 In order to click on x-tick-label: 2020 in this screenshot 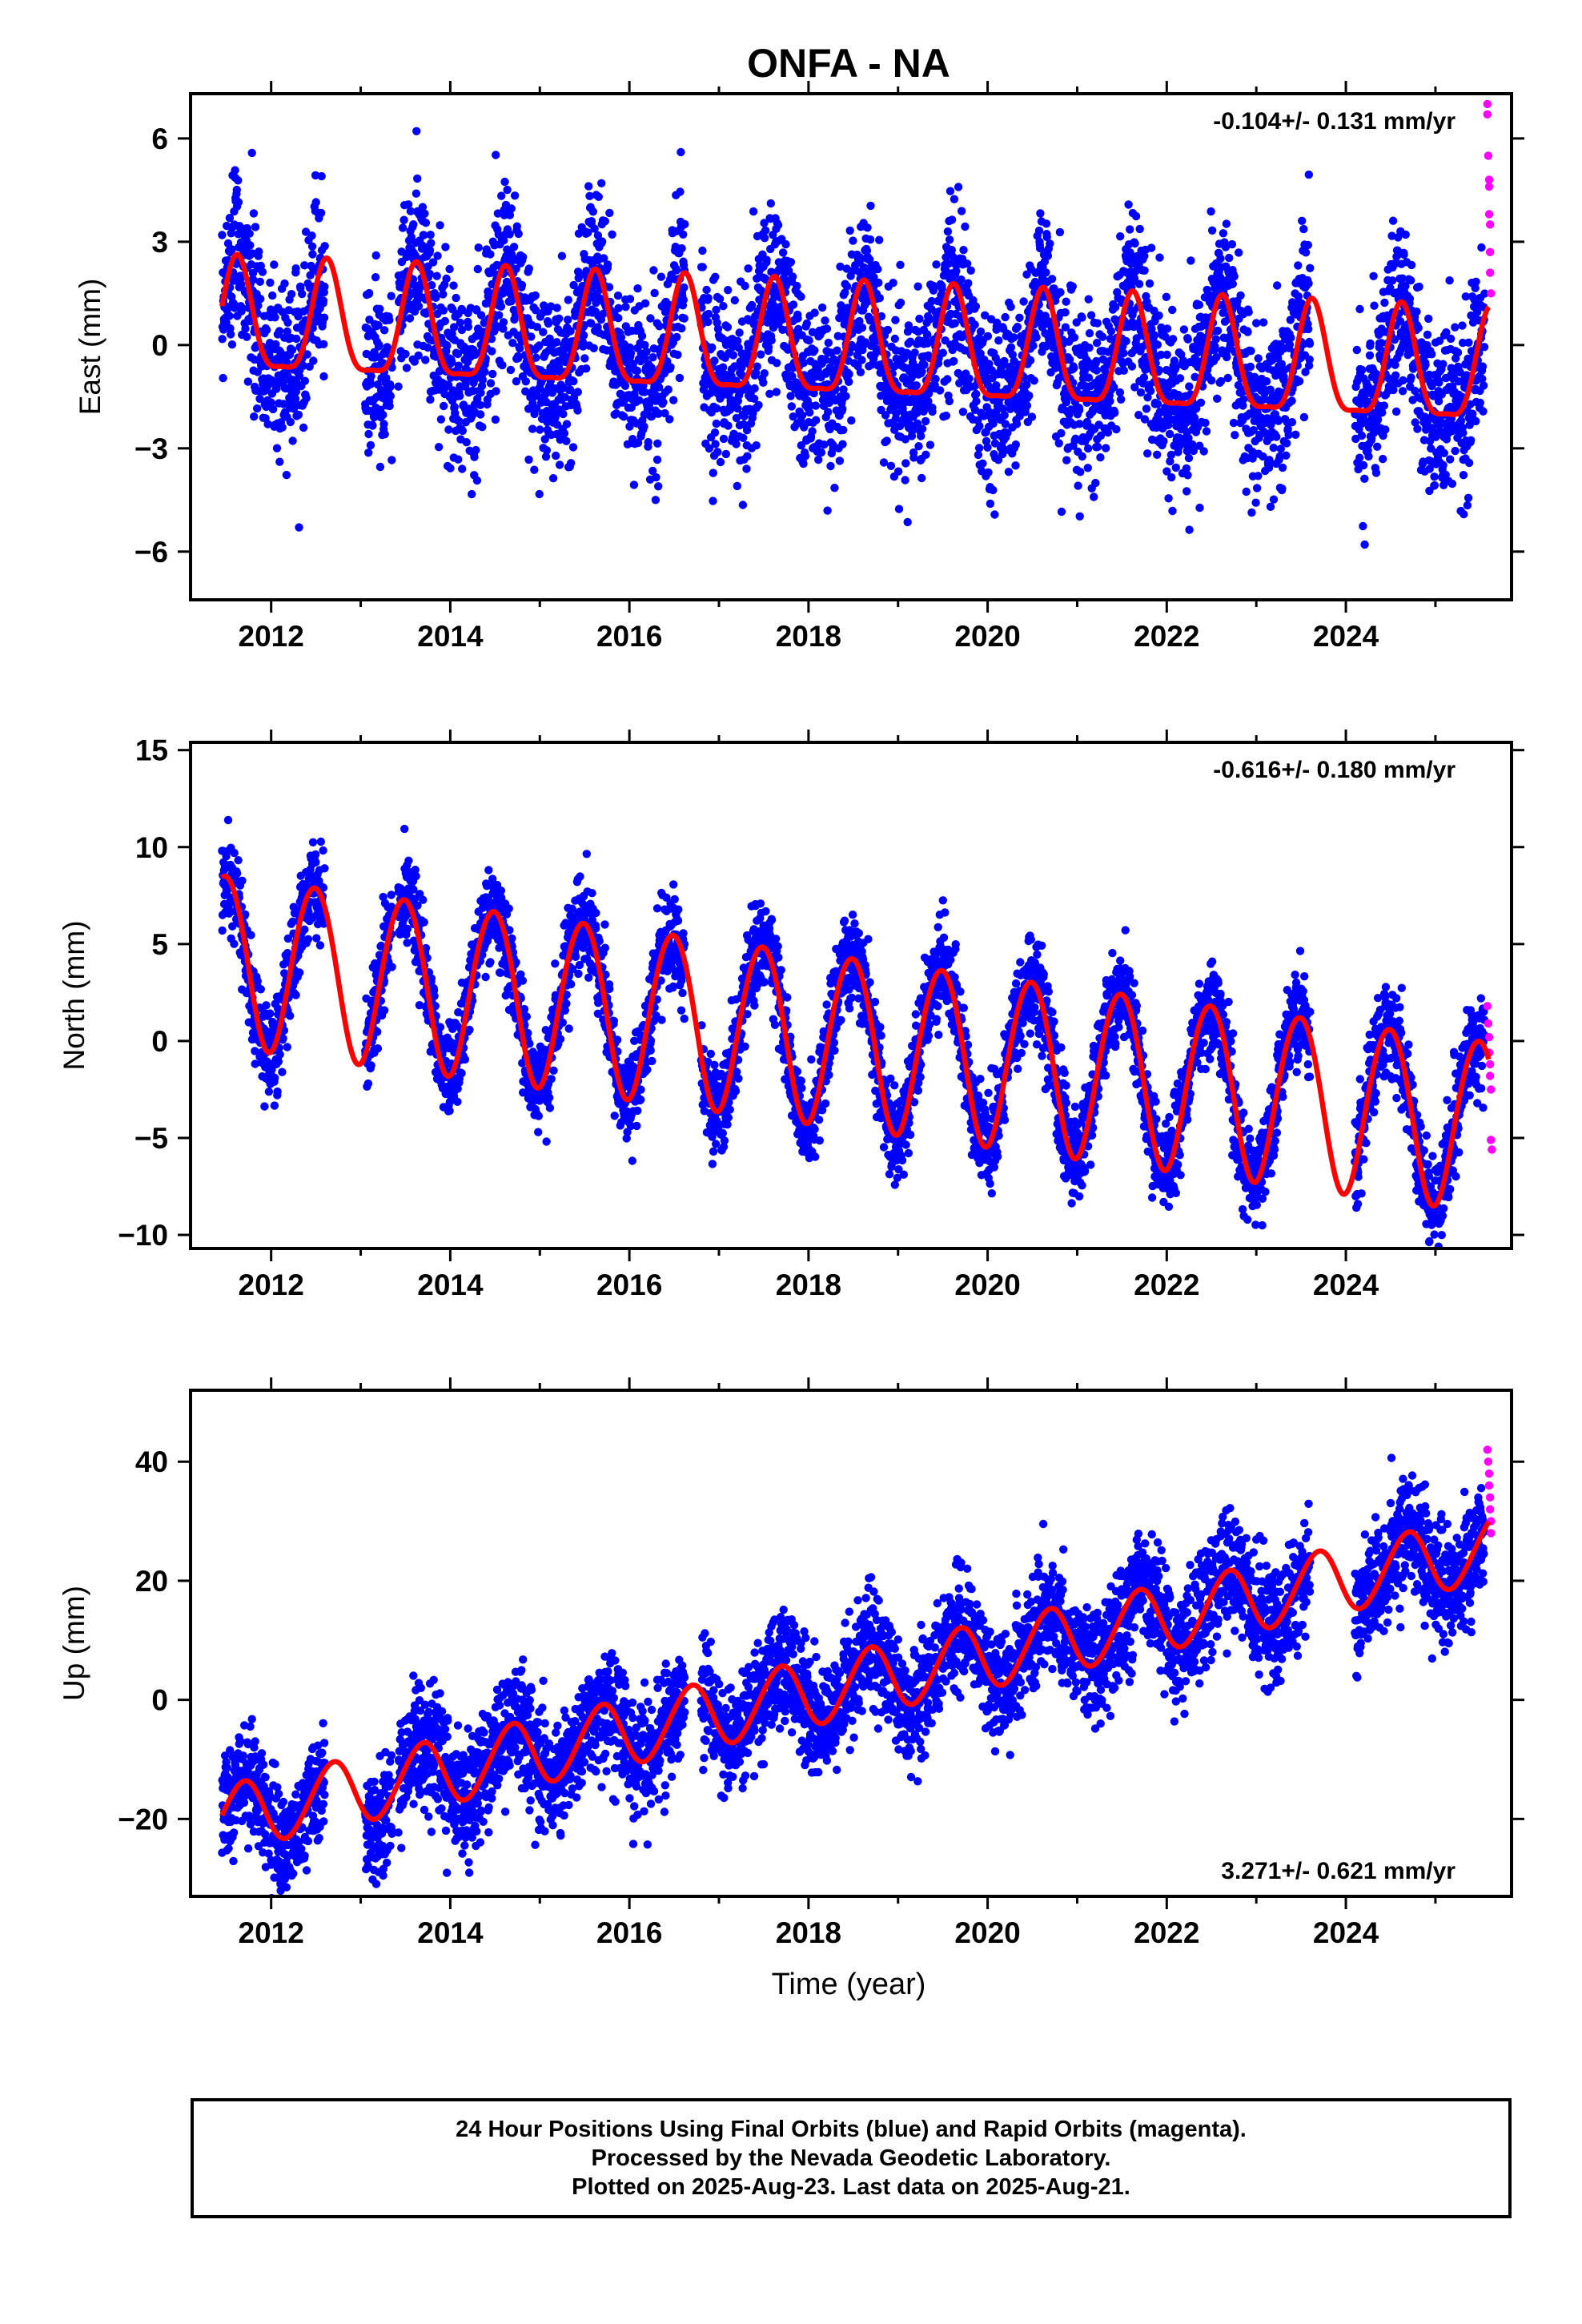, I will do `click(987, 636)`.